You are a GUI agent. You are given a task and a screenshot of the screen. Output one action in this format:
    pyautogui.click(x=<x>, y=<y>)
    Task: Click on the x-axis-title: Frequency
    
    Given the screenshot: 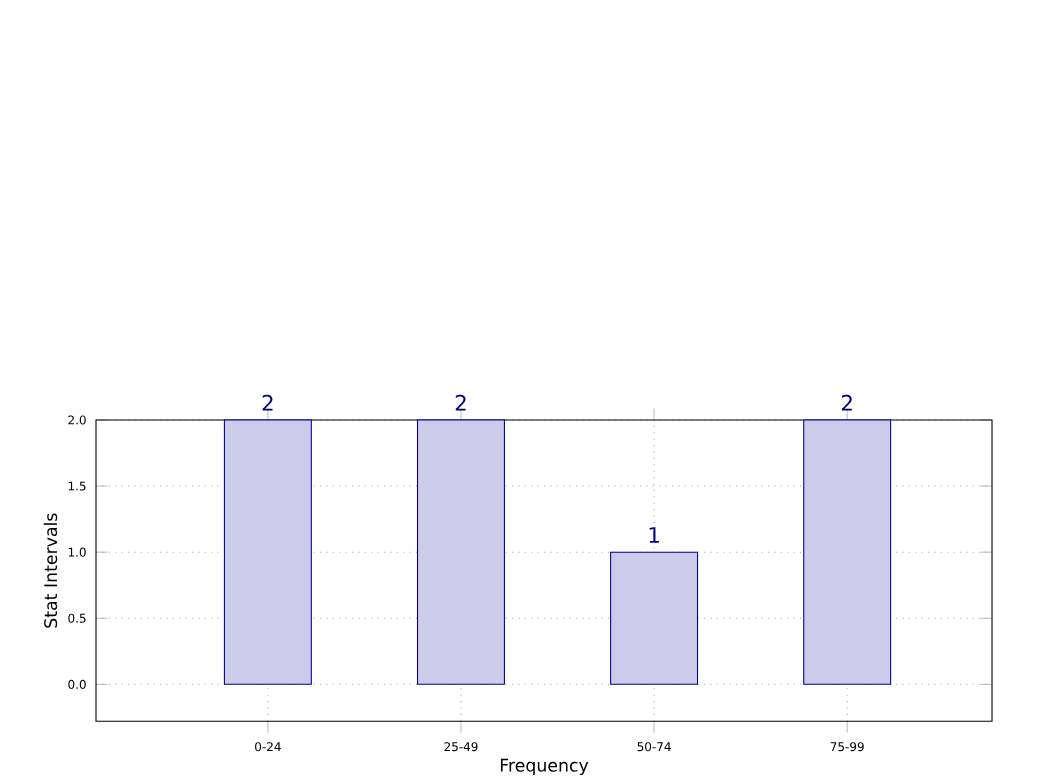 What is the action you would take?
    pyautogui.click(x=544, y=767)
    